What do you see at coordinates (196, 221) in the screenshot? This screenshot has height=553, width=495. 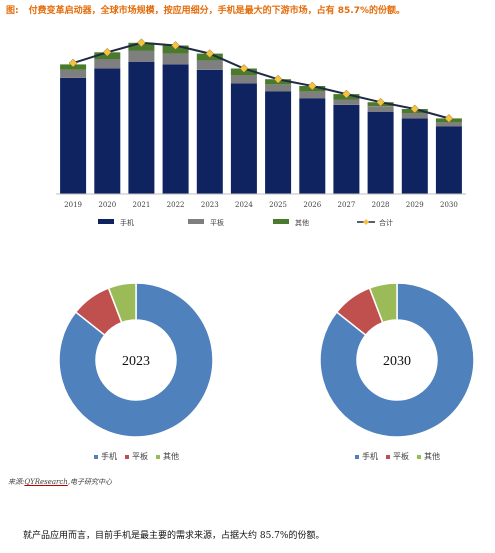 I see `legend-swatch-tablet` at bounding box center [196, 221].